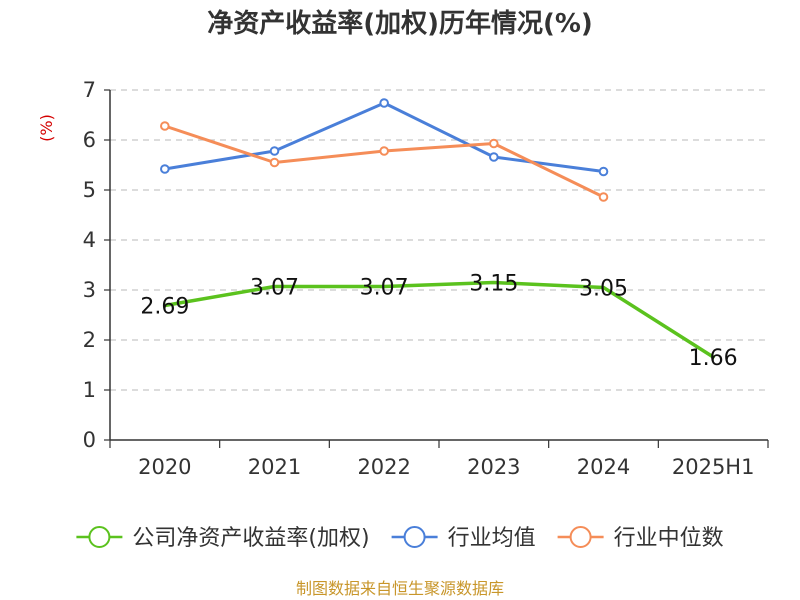 This screenshot has height=600, width=800. I want to click on data-labels: 2.69 3.07 3.07 3.15 3.05 1.66, so click(438, 322).